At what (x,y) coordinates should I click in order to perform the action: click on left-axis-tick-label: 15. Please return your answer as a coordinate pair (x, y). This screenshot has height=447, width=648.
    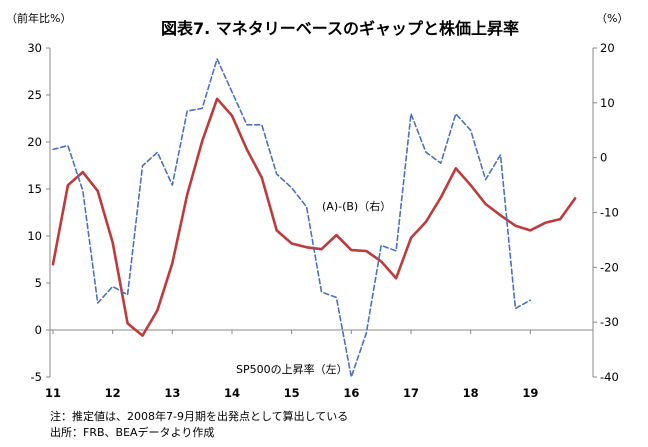
    Looking at the image, I should click on (34, 189).